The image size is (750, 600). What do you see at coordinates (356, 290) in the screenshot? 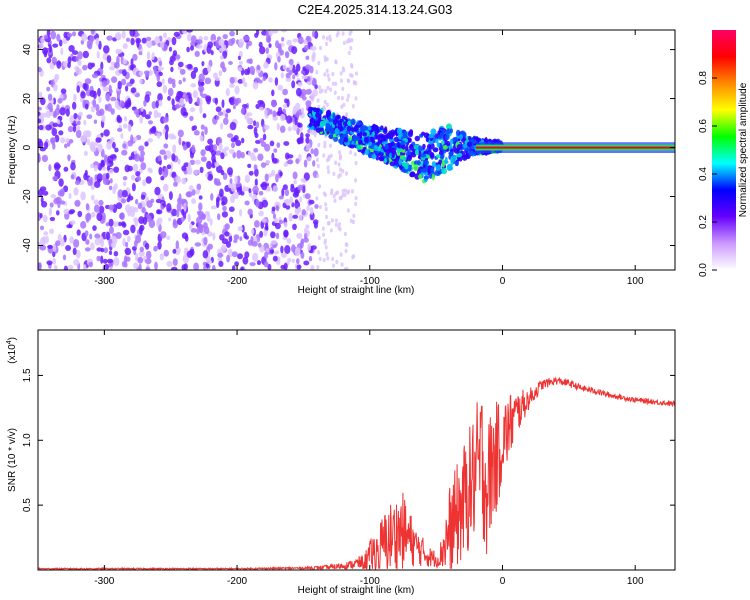
I see `spectrogram-x-label: Height of straight line (km)` at bounding box center [356, 290].